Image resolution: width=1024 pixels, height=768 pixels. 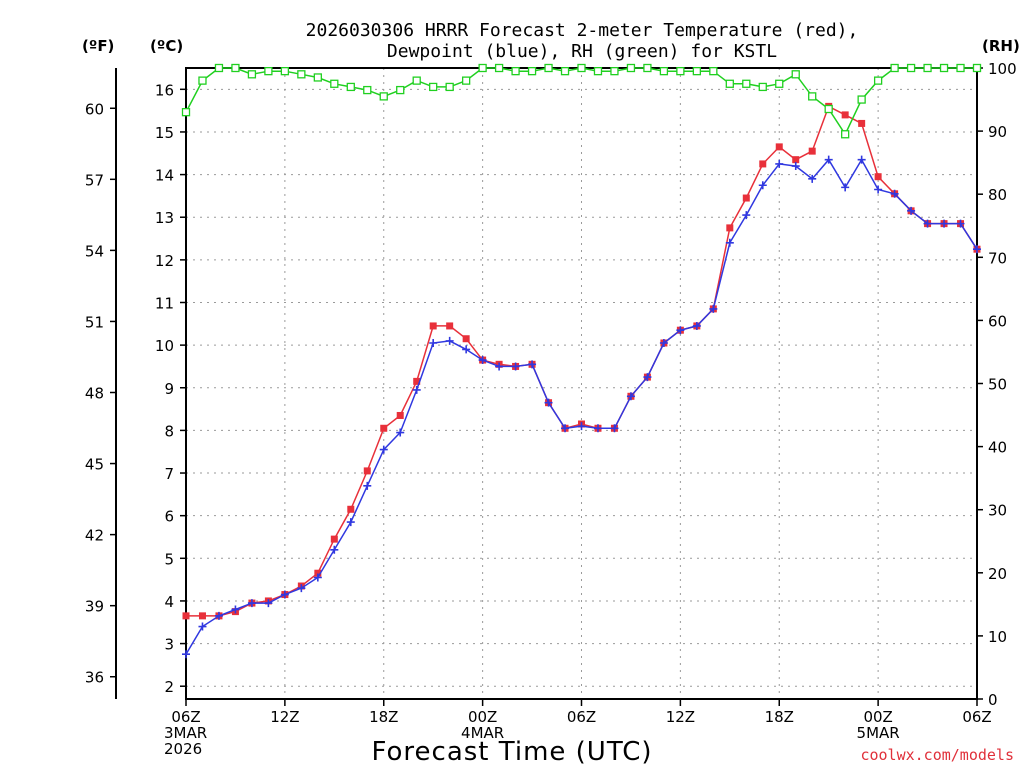 What do you see at coordinates (185, 717) in the screenshot?
I see `x-tick-label-0-0: 06Z` at bounding box center [185, 717].